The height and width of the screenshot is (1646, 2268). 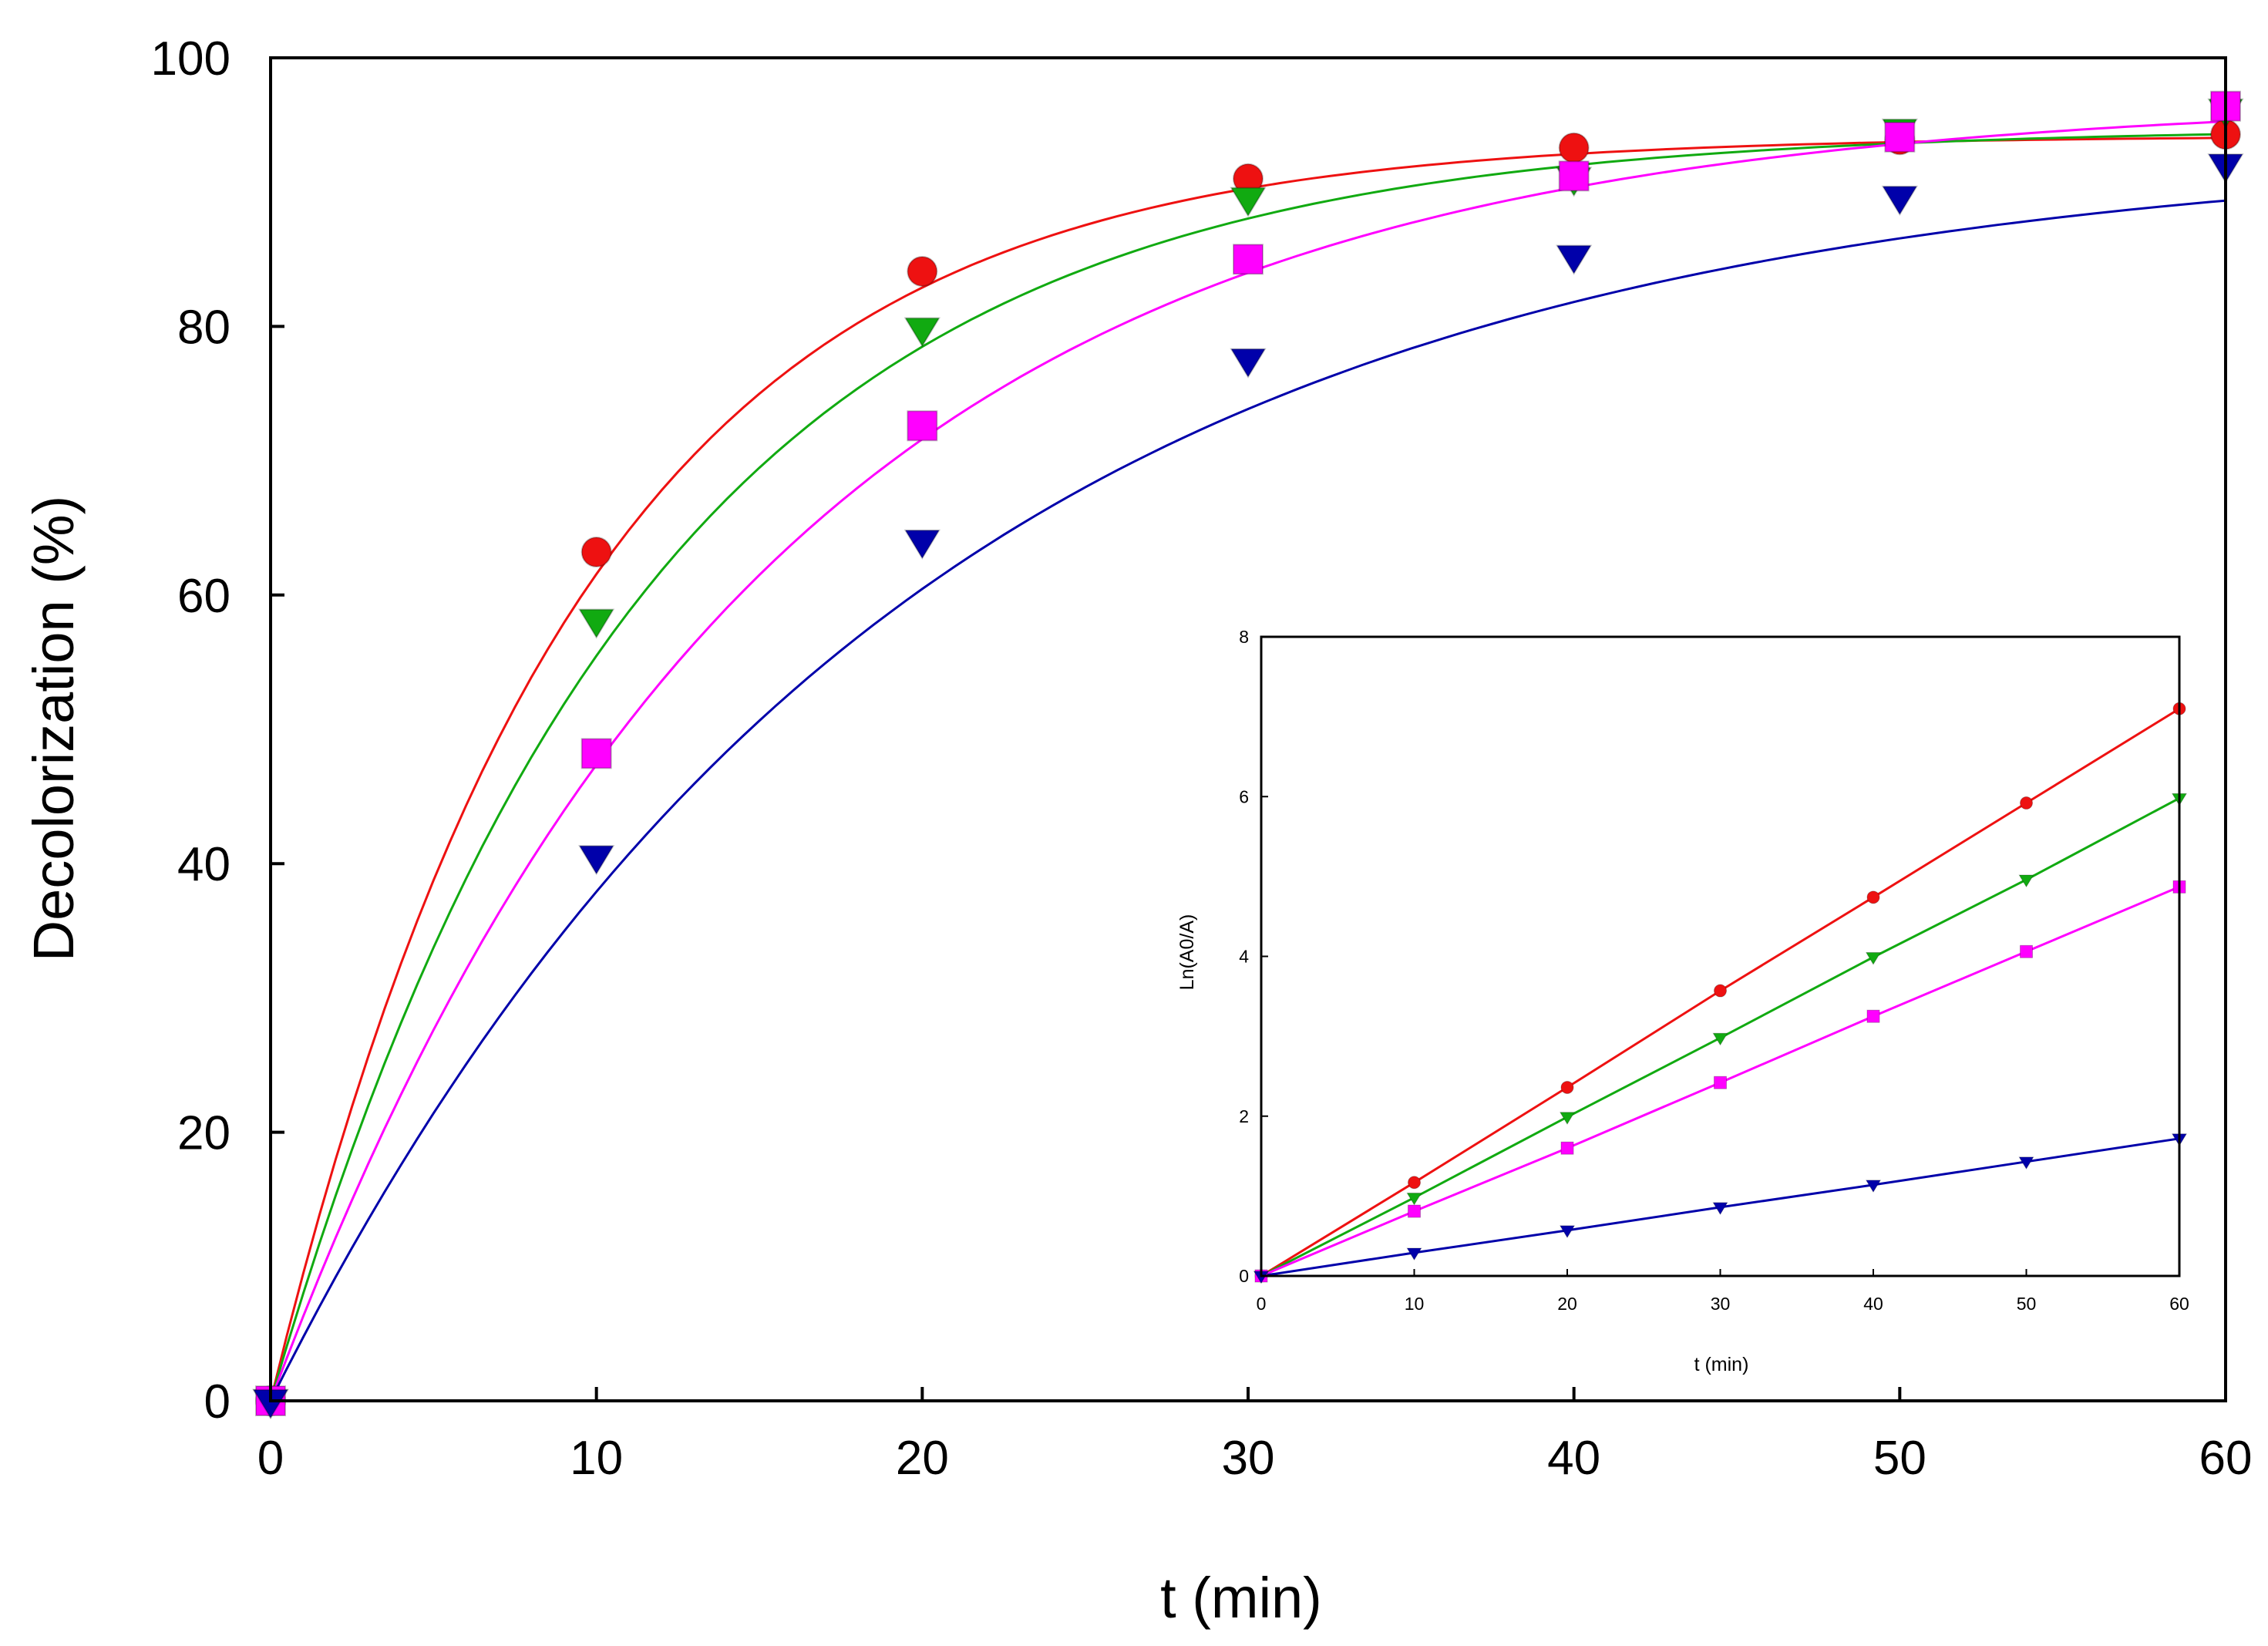 What do you see at coordinates (596, 1458) in the screenshot?
I see `main-x-tick-label: 10` at bounding box center [596, 1458].